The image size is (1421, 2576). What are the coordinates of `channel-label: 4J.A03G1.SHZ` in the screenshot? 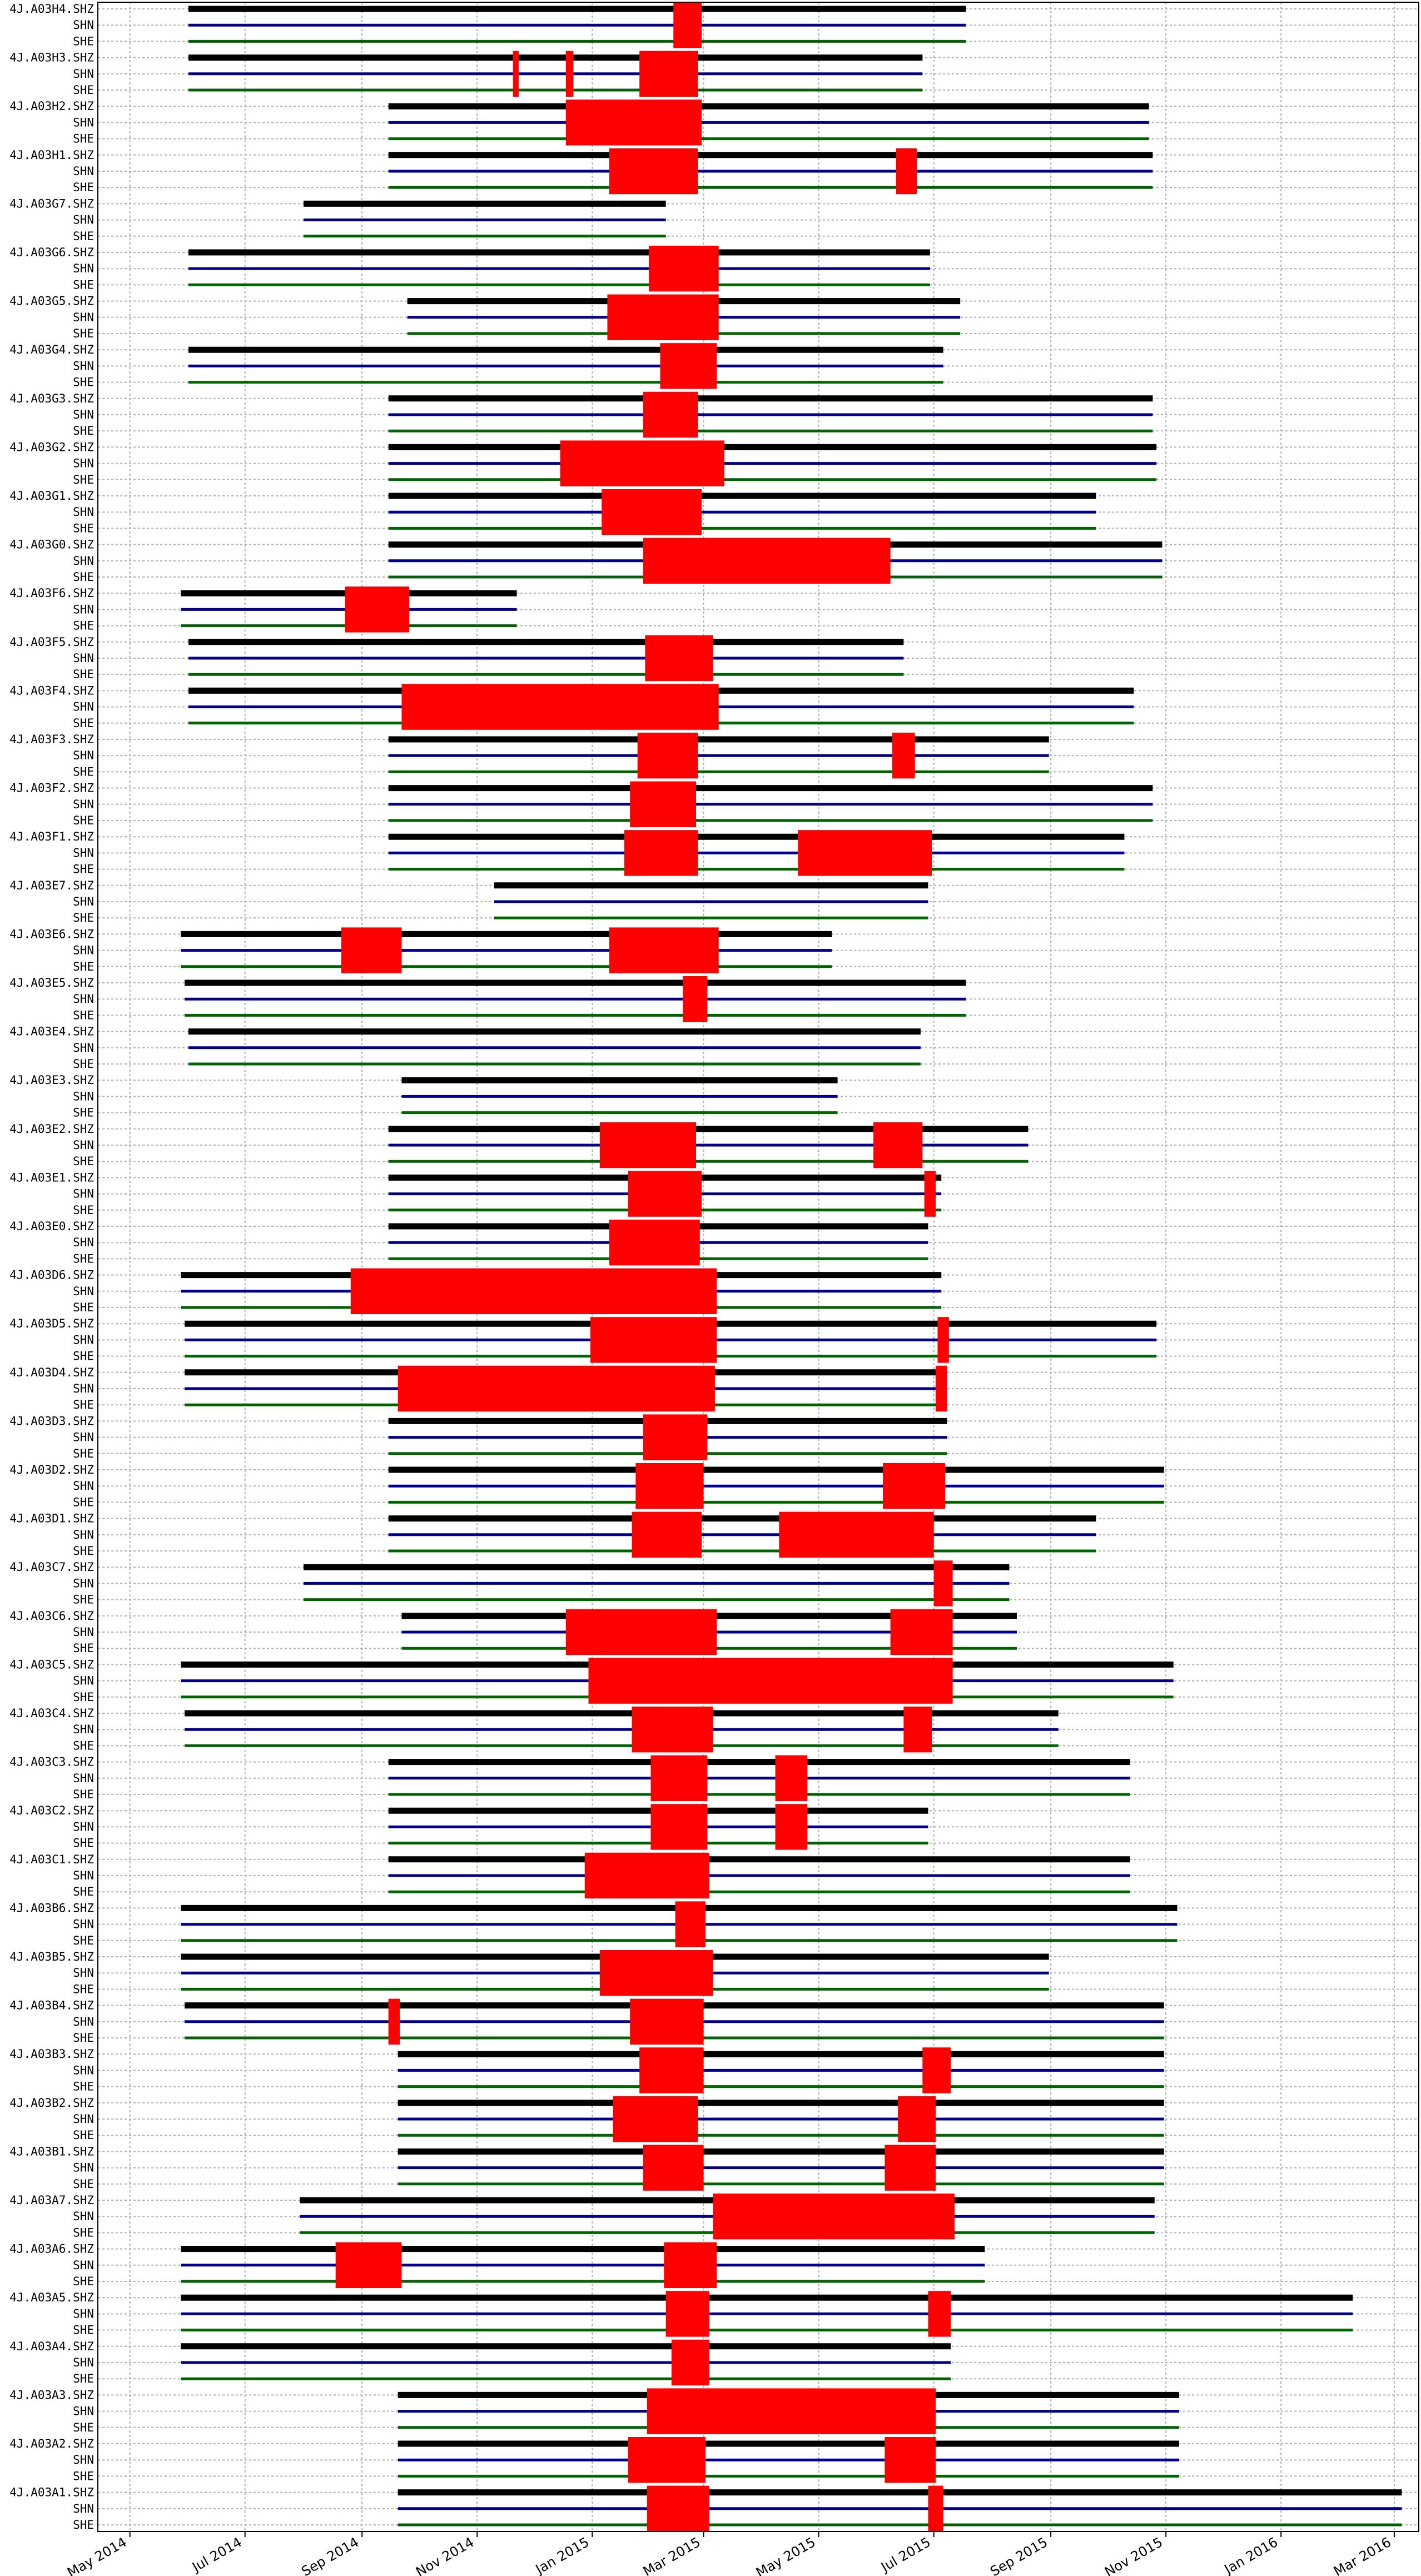 It's located at (51, 496).